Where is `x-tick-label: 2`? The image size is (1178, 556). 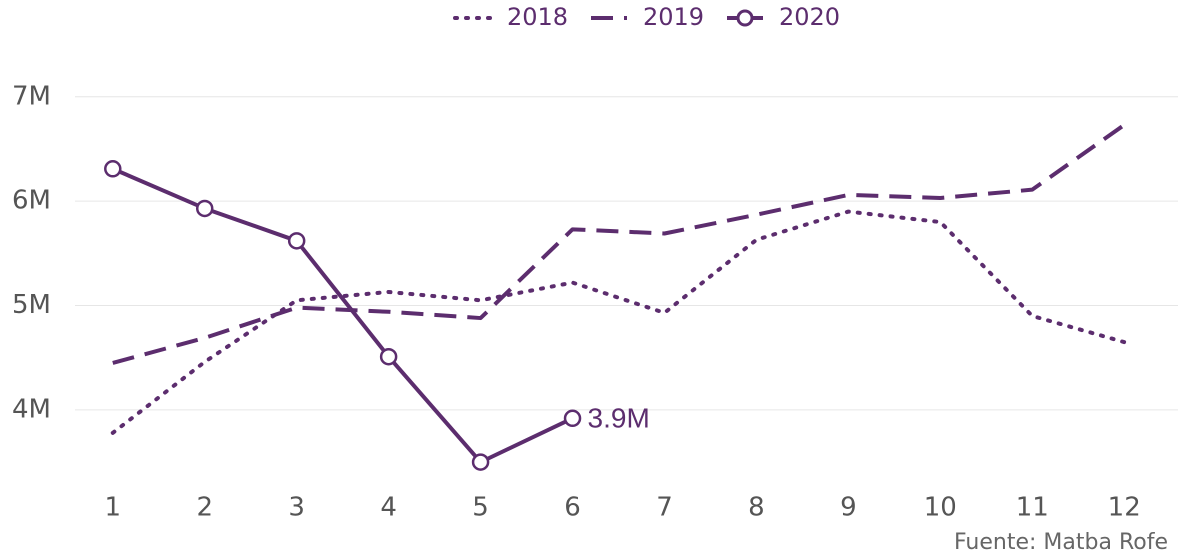 x-tick-label: 2 is located at coordinates (204, 508).